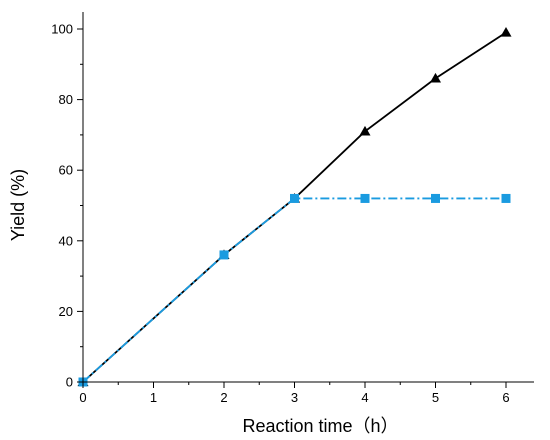 This screenshot has width=550, height=440. I want to click on y-tick-label: 0, so click(69, 382).